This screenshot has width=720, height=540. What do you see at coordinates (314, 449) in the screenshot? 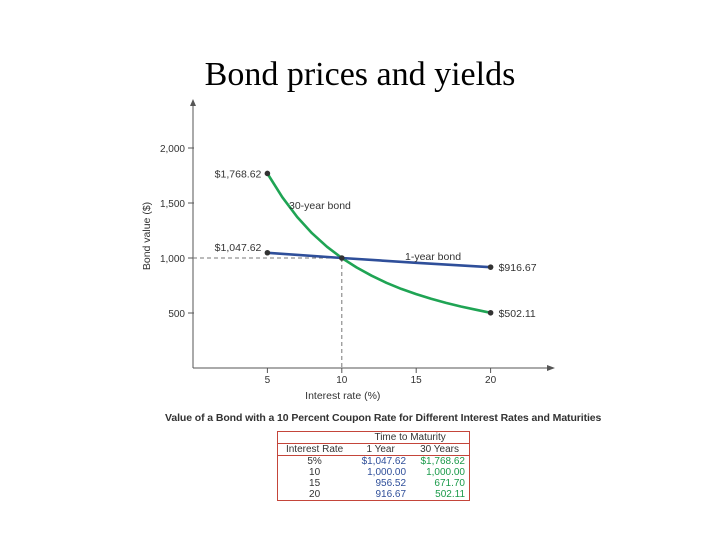
I see `table-column-header: Interest Rate` at bounding box center [314, 449].